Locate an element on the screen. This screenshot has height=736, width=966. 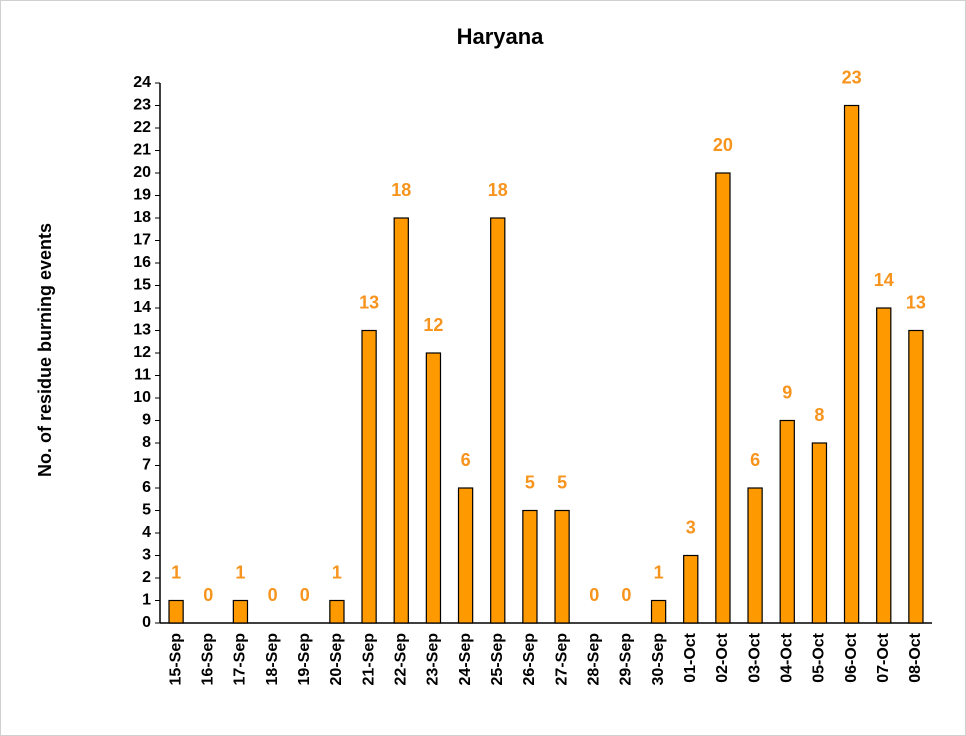
data-label: 9 is located at coordinates (787, 392).